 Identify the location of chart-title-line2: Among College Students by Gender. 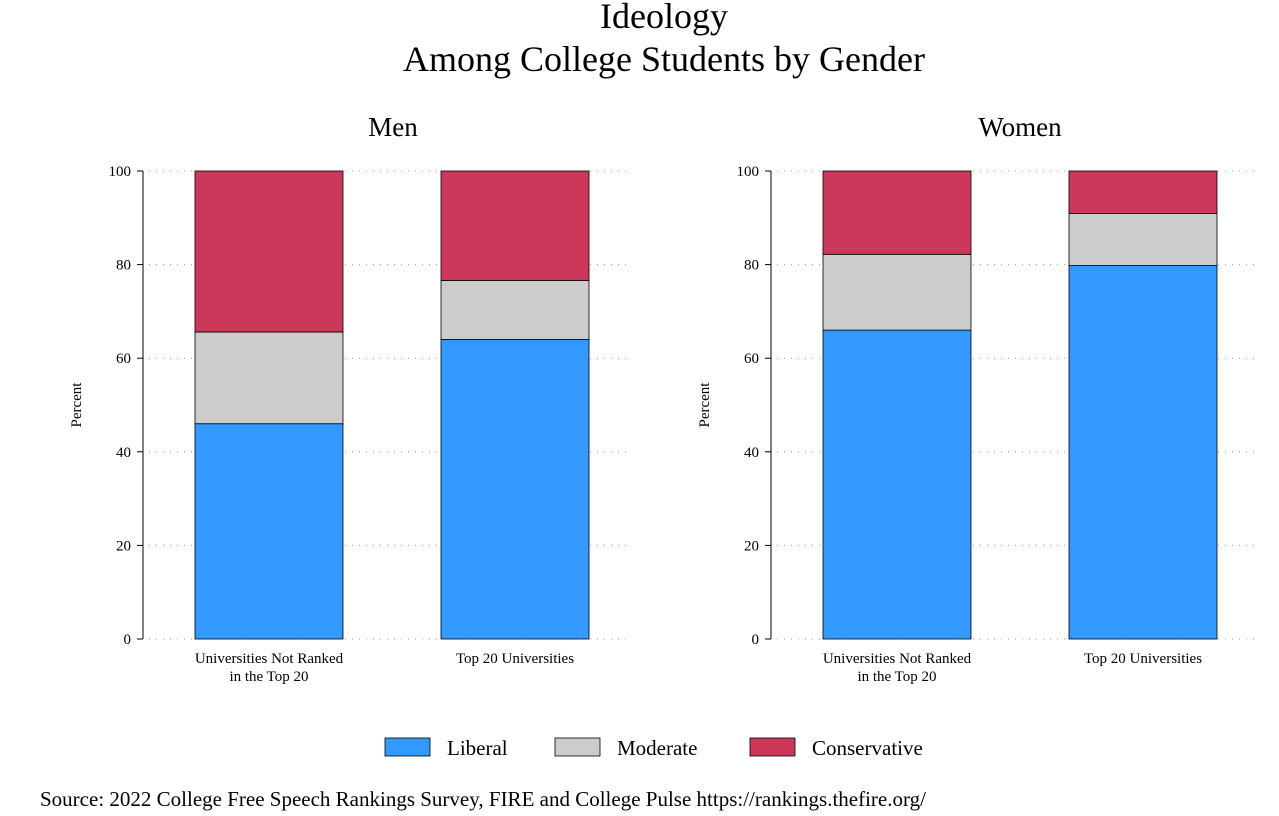
(664, 59).